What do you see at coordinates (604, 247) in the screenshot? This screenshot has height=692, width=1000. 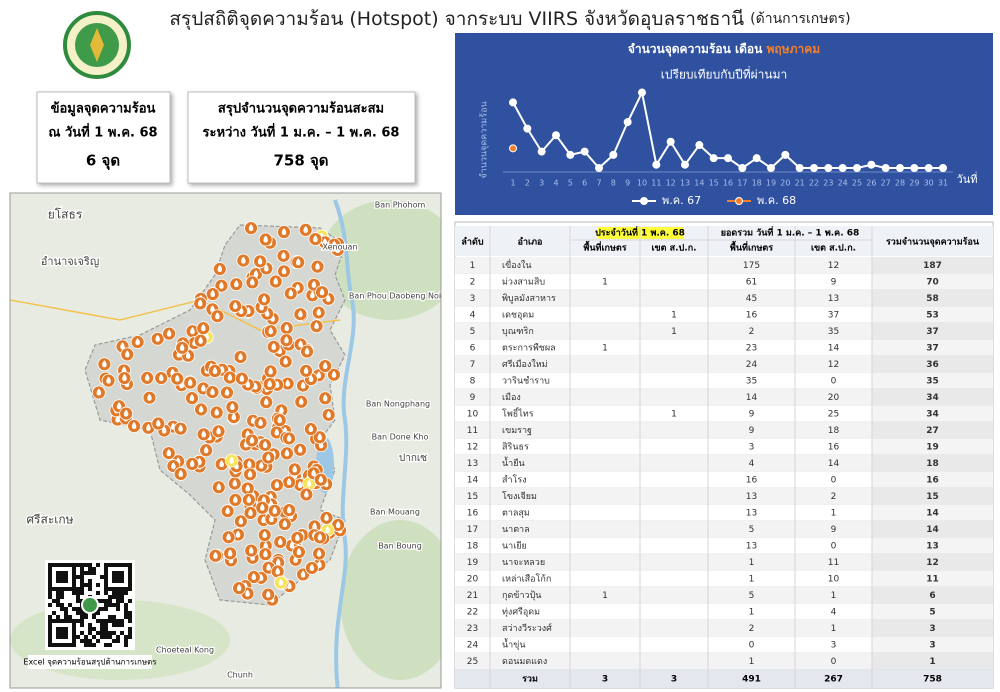 I see `header-cell: พื้นที่เกษตร` at bounding box center [604, 247].